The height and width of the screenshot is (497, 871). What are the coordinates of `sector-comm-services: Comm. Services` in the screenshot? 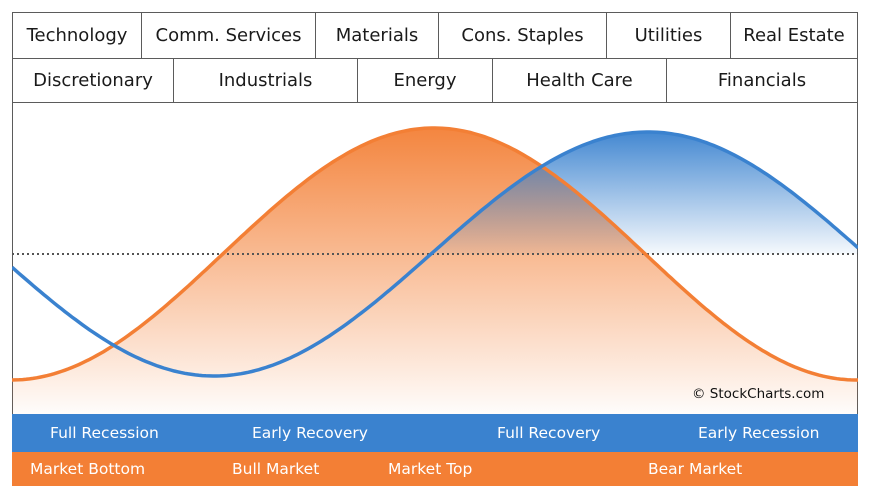 It's located at (228, 35).